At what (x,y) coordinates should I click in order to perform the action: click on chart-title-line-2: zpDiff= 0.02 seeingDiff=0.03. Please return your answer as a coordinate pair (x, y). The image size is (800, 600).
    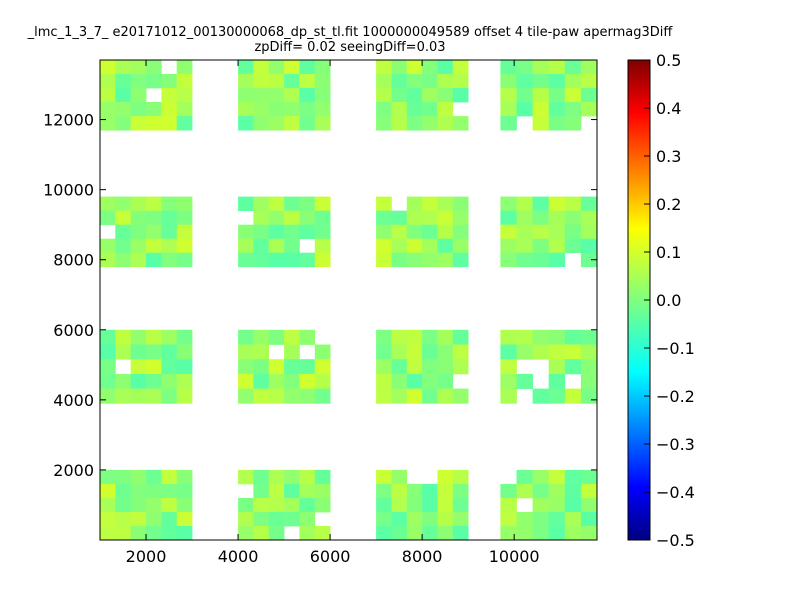
    Looking at the image, I should click on (350, 47).